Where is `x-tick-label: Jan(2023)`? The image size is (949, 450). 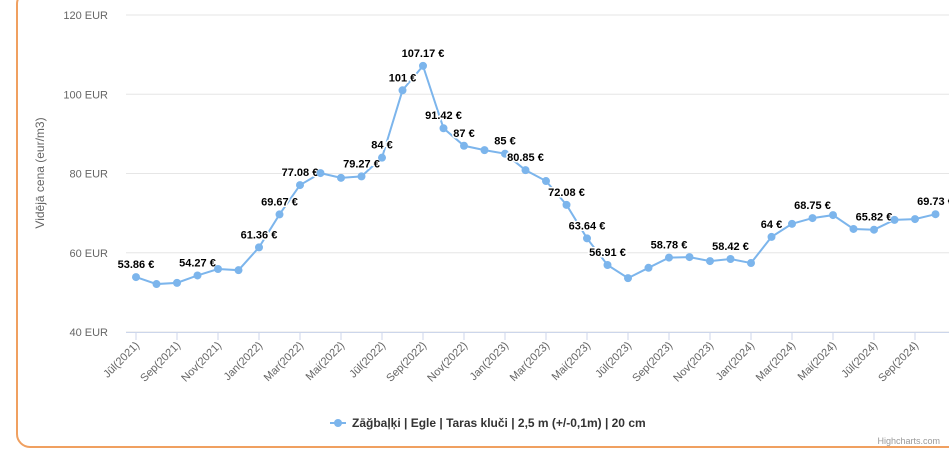 x-tick-label: Jan(2023) is located at coordinates (490, 362).